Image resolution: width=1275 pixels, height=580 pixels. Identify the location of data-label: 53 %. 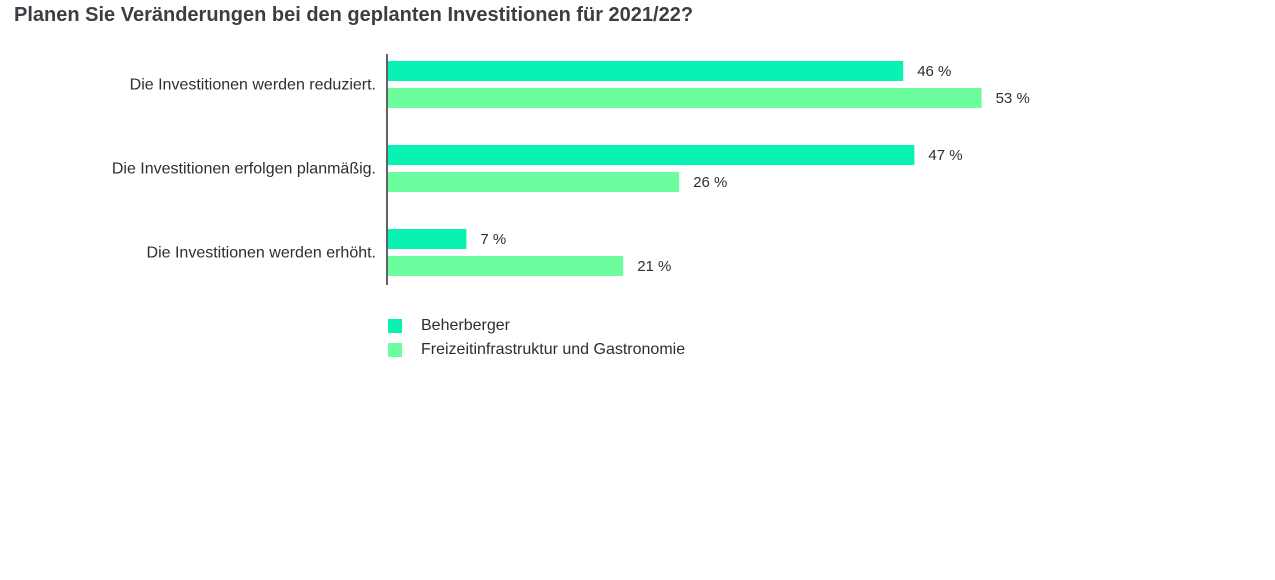
(1013, 98).